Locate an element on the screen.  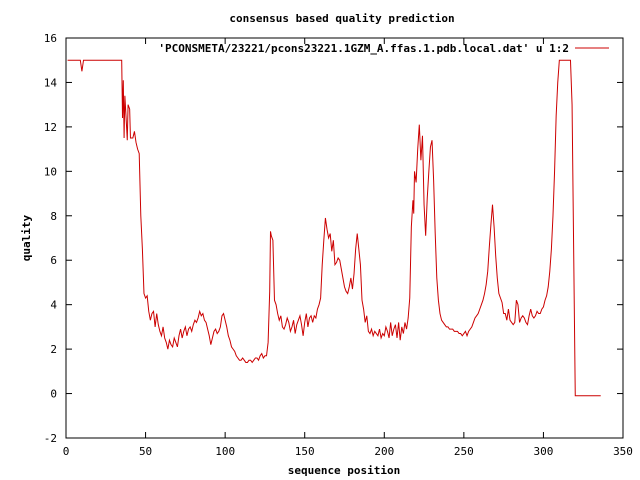
x-tick-label: 250 is located at coordinates (464, 451).